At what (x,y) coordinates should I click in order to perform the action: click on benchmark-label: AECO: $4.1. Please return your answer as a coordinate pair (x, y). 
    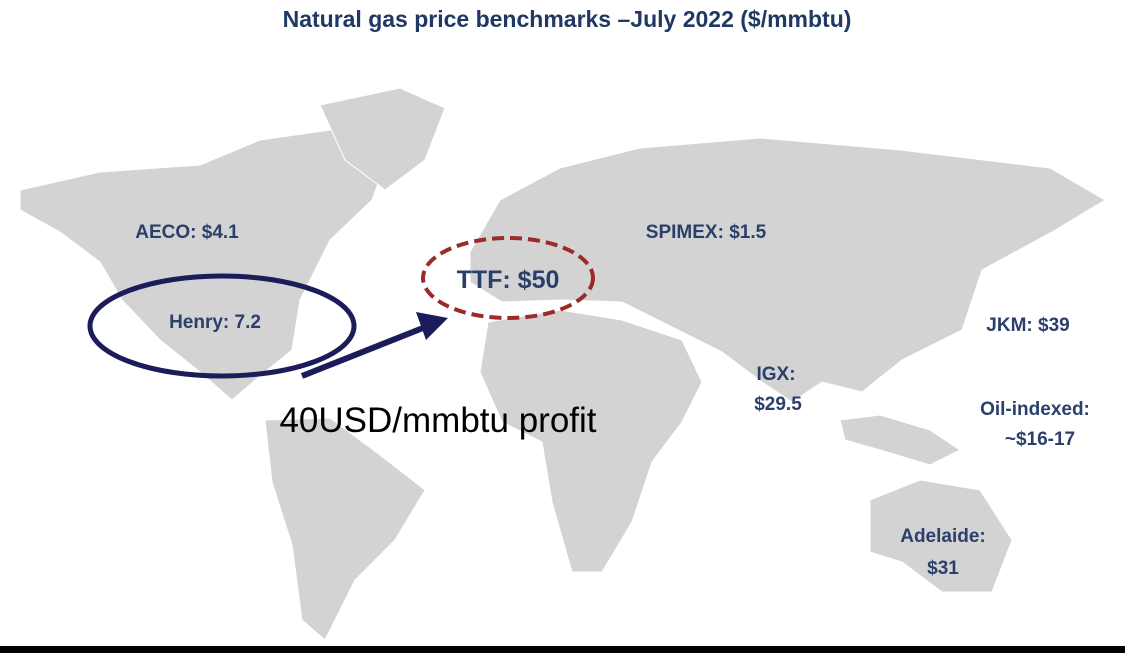
    Looking at the image, I should click on (187, 232).